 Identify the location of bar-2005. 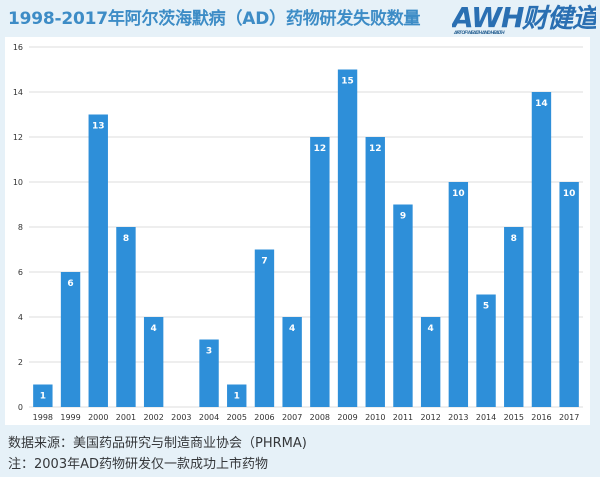
(237, 395).